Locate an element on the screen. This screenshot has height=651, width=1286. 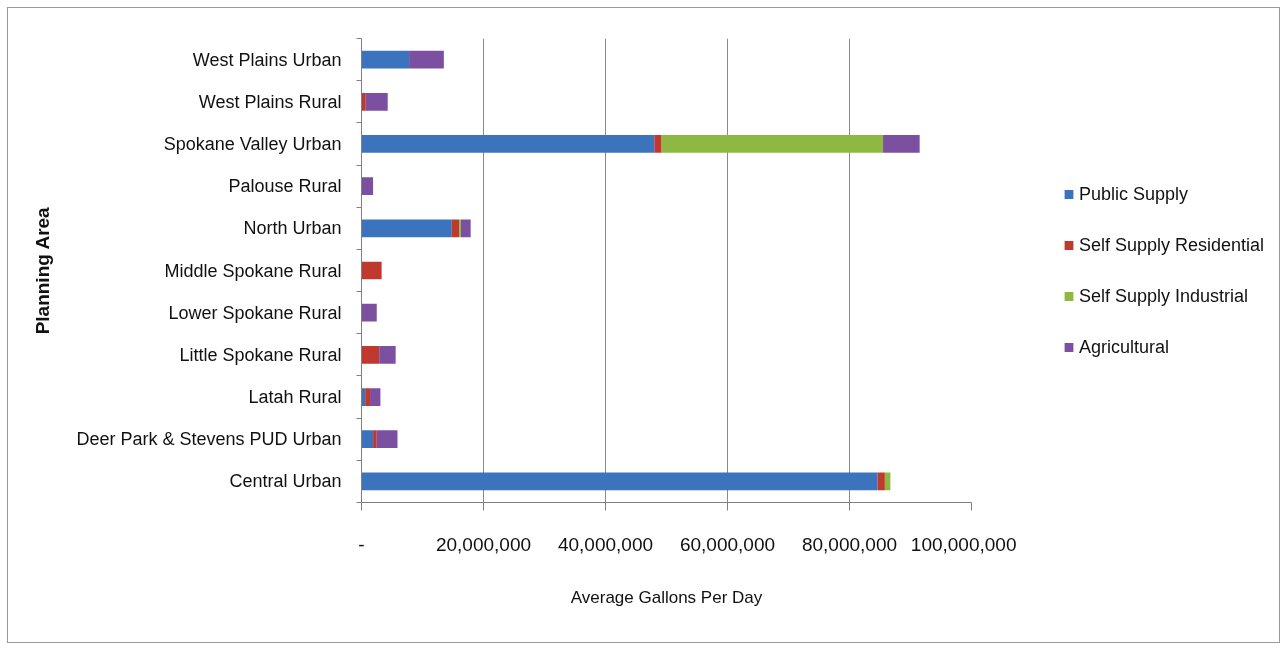
x-tick-label: 40,000,000 is located at coordinates (605, 544).